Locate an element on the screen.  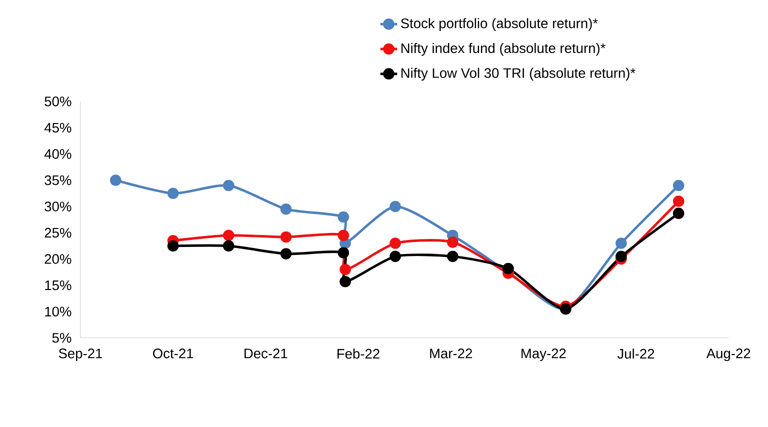
y-tick-label: 15% is located at coordinates (58, 285).